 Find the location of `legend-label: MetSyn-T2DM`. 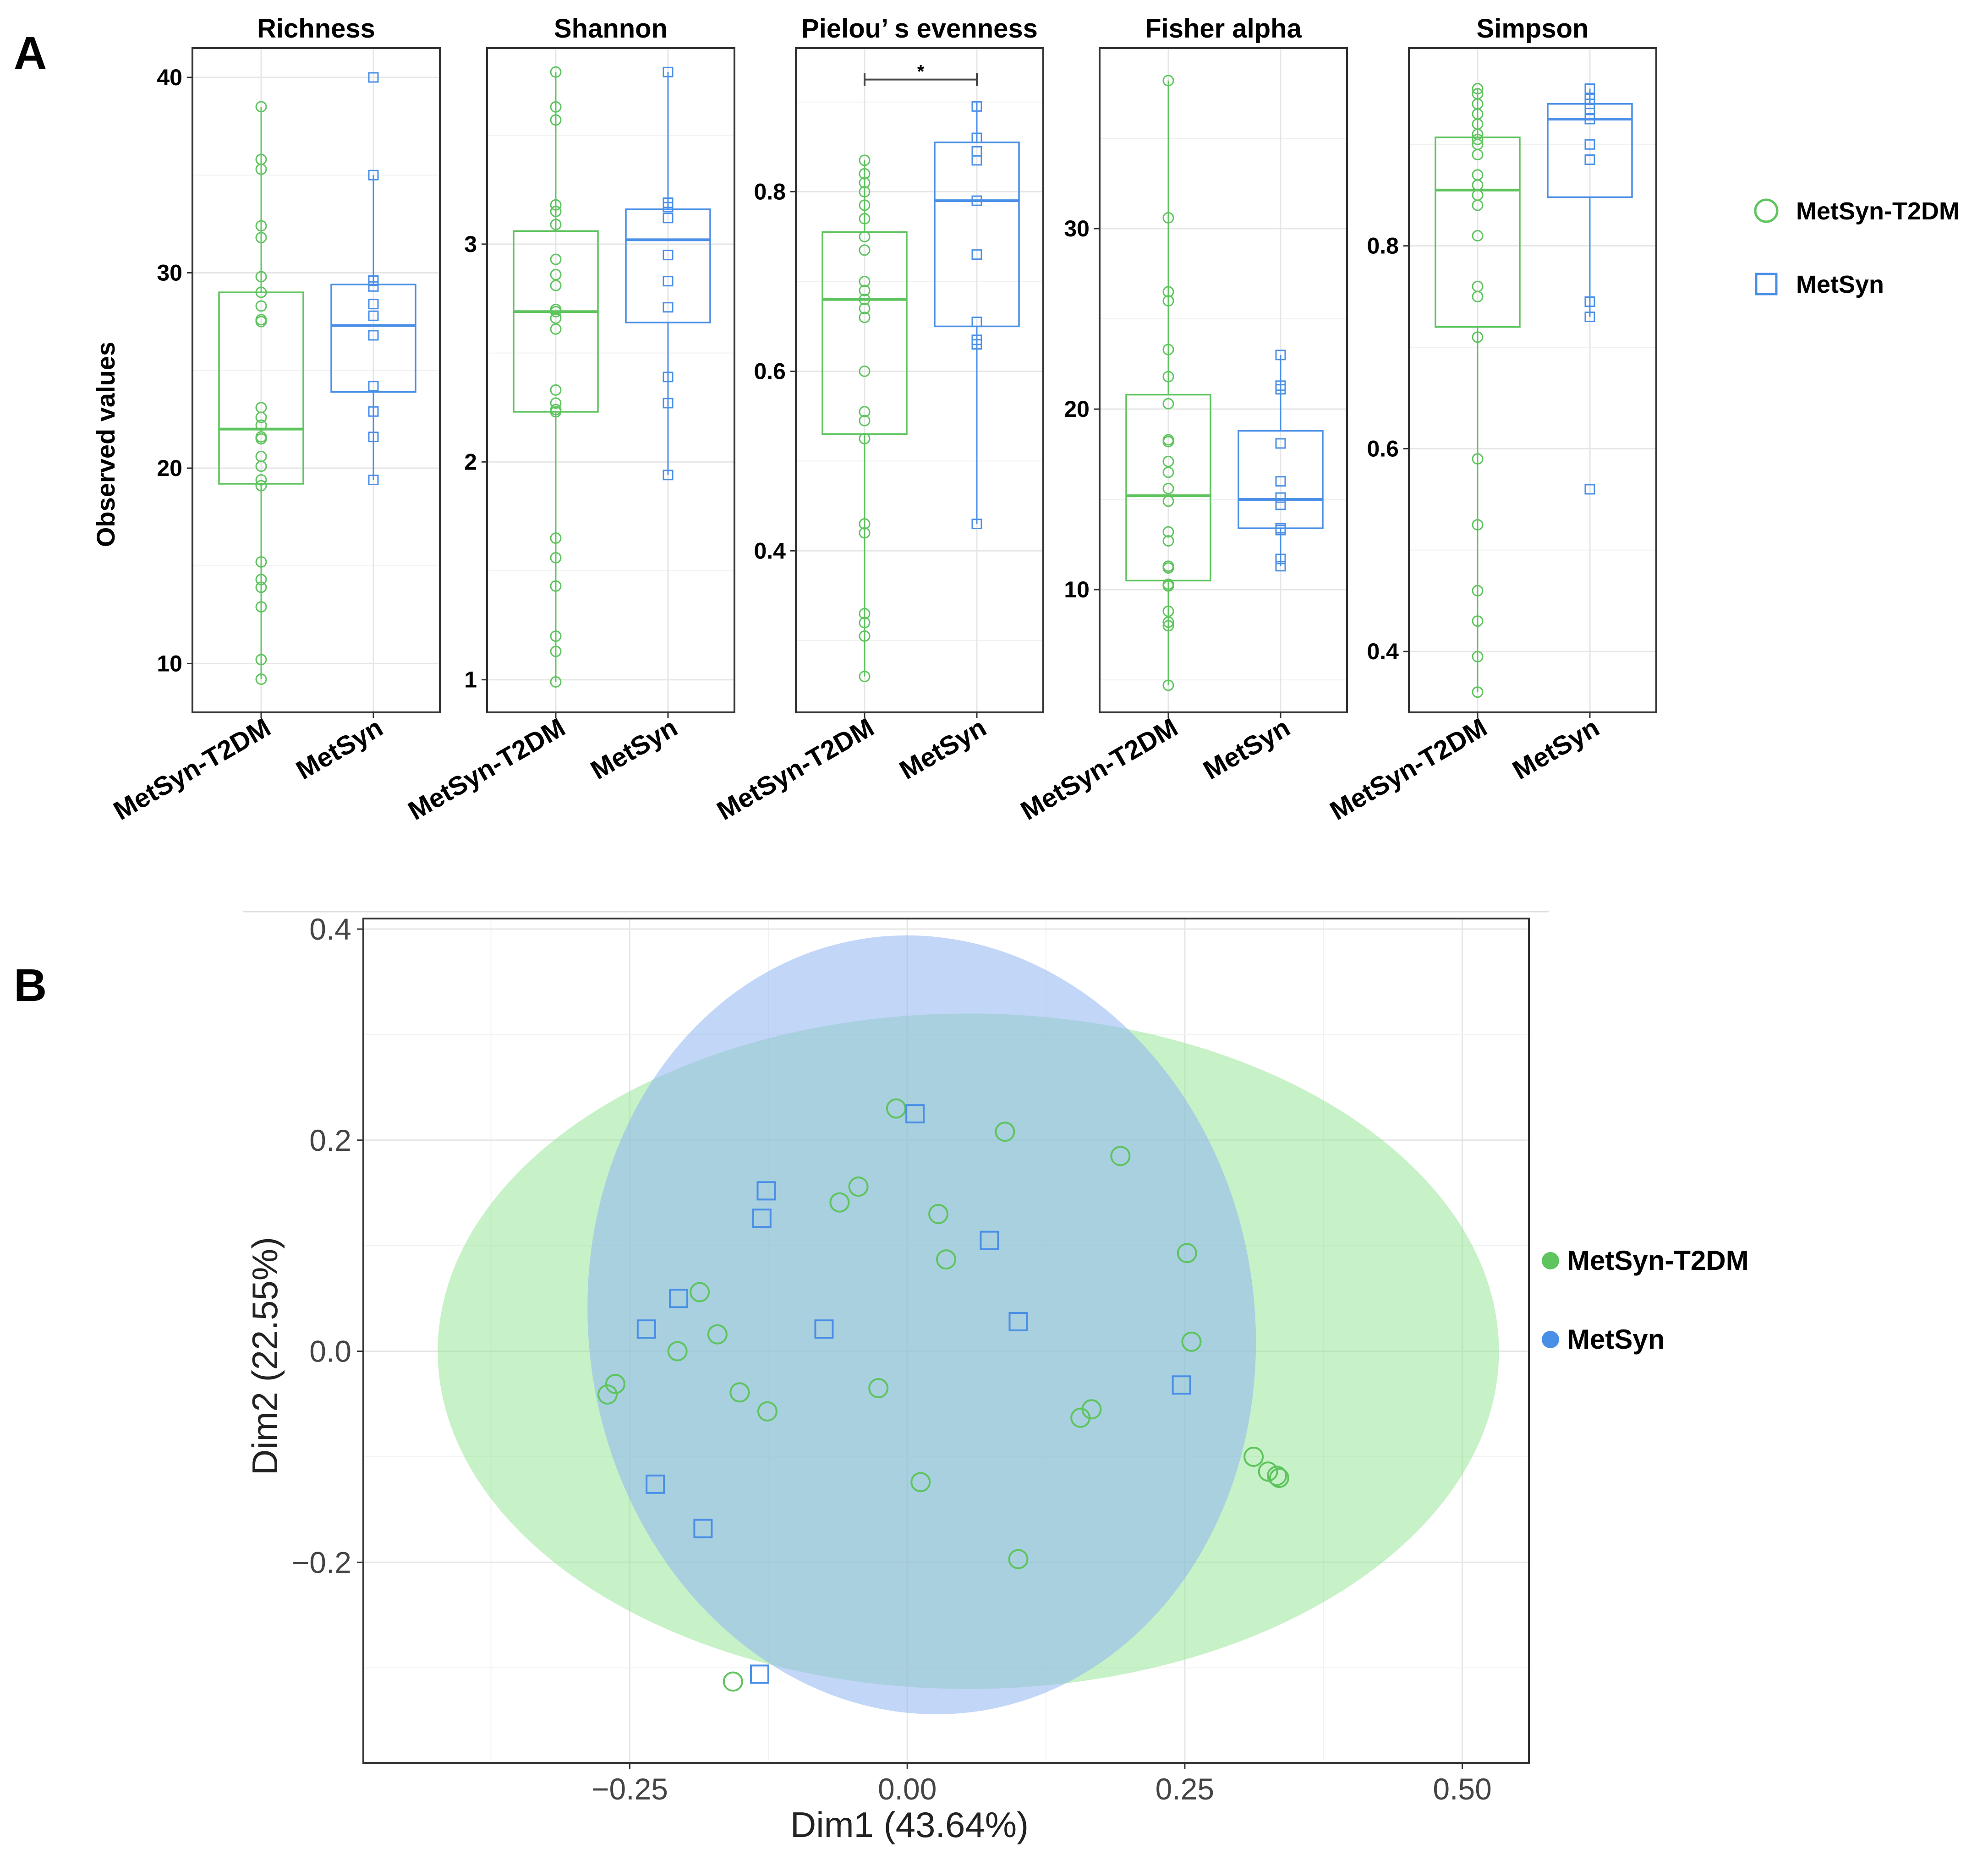

legend-label: MetSyn-T2DM is located at coordinates (1658, 1260).